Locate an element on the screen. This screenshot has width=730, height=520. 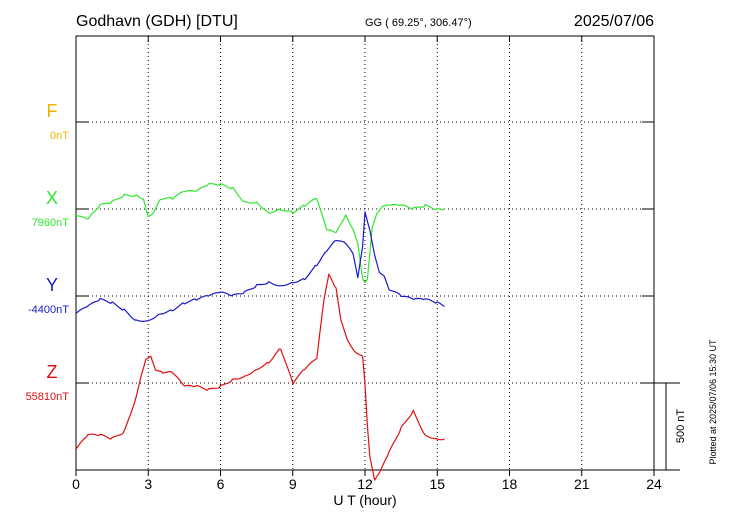
x-tick-label: 3 is located at coordinates (148, 484).